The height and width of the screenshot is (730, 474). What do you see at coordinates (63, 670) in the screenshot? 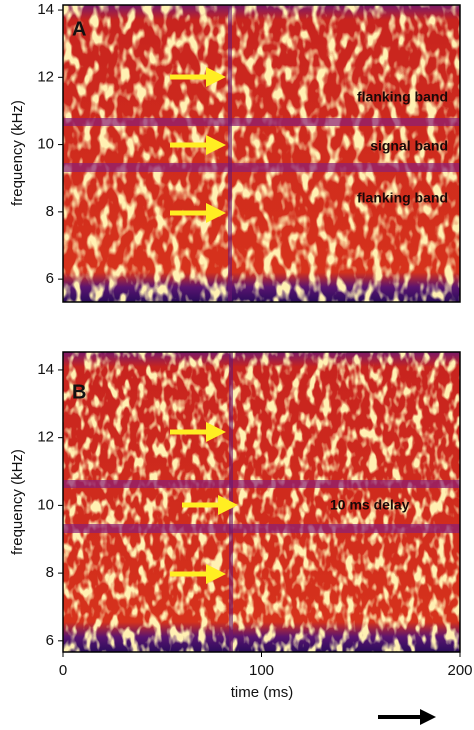
I see `x-tick-label: 0` at bounding box center [63, 670].